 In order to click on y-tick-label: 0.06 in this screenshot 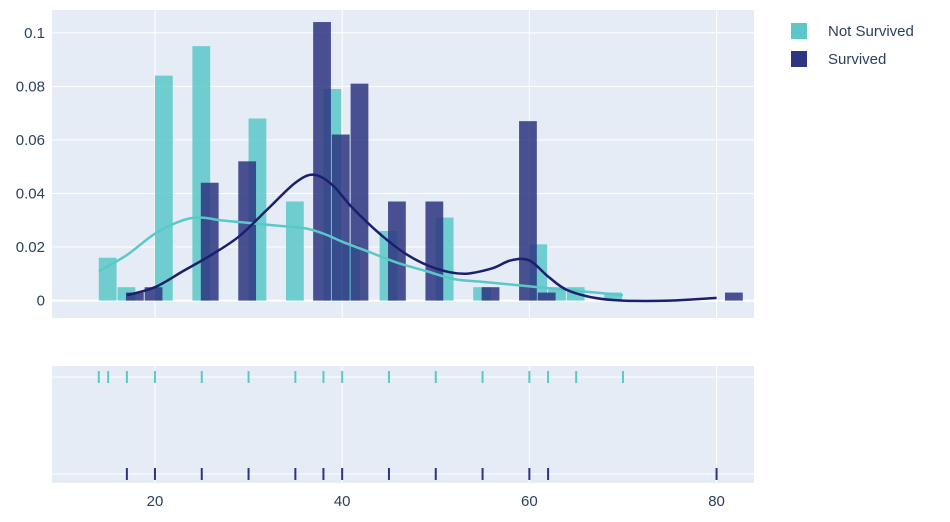, I will do `click(30, 140)`.